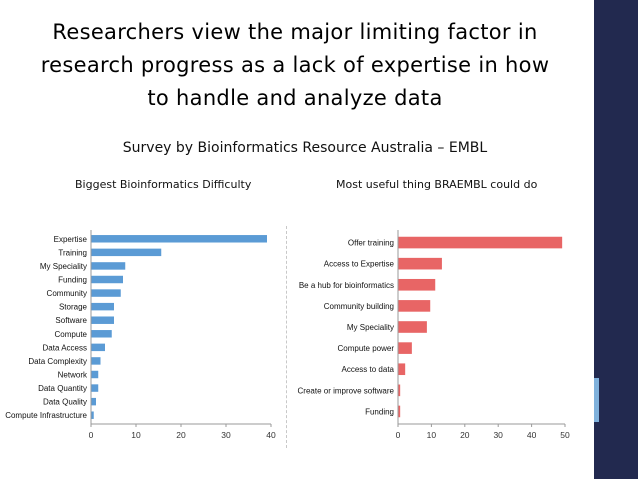 Image resolution: width=638 pixels, height=479 pixels. What do you see at coordinates (62, 388) in the screenshot?
I see `difficulty-category-label: Data Quantity` at bounding box center [62, 388].